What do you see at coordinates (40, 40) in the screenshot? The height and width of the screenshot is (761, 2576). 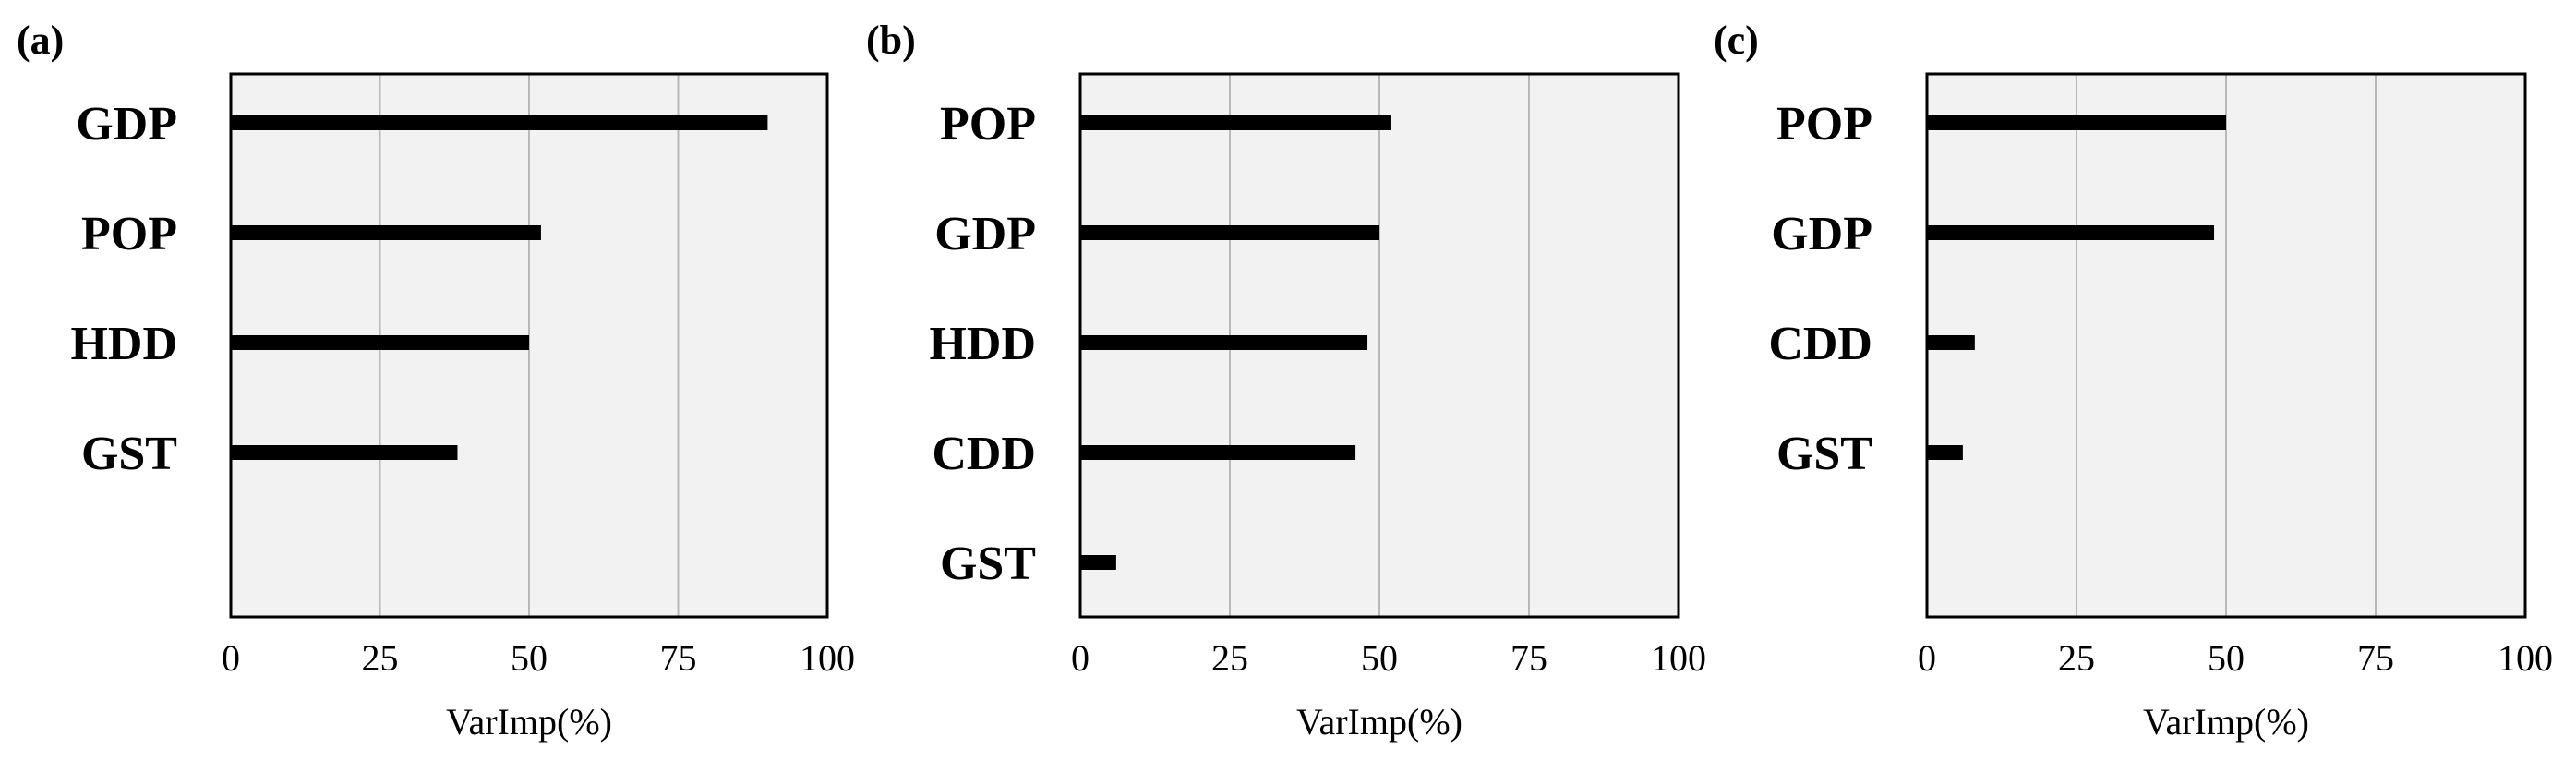 I see `panel-label: (a)` at bounding box center [40, 40].